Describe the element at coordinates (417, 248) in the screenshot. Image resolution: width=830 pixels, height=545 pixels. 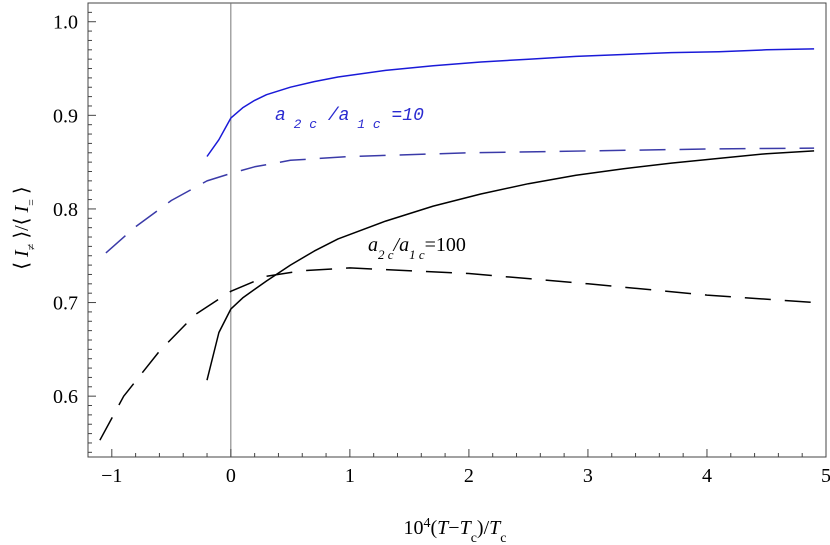
I see `annotation-ratio-100: a2 c/a1 c=100` at that location.